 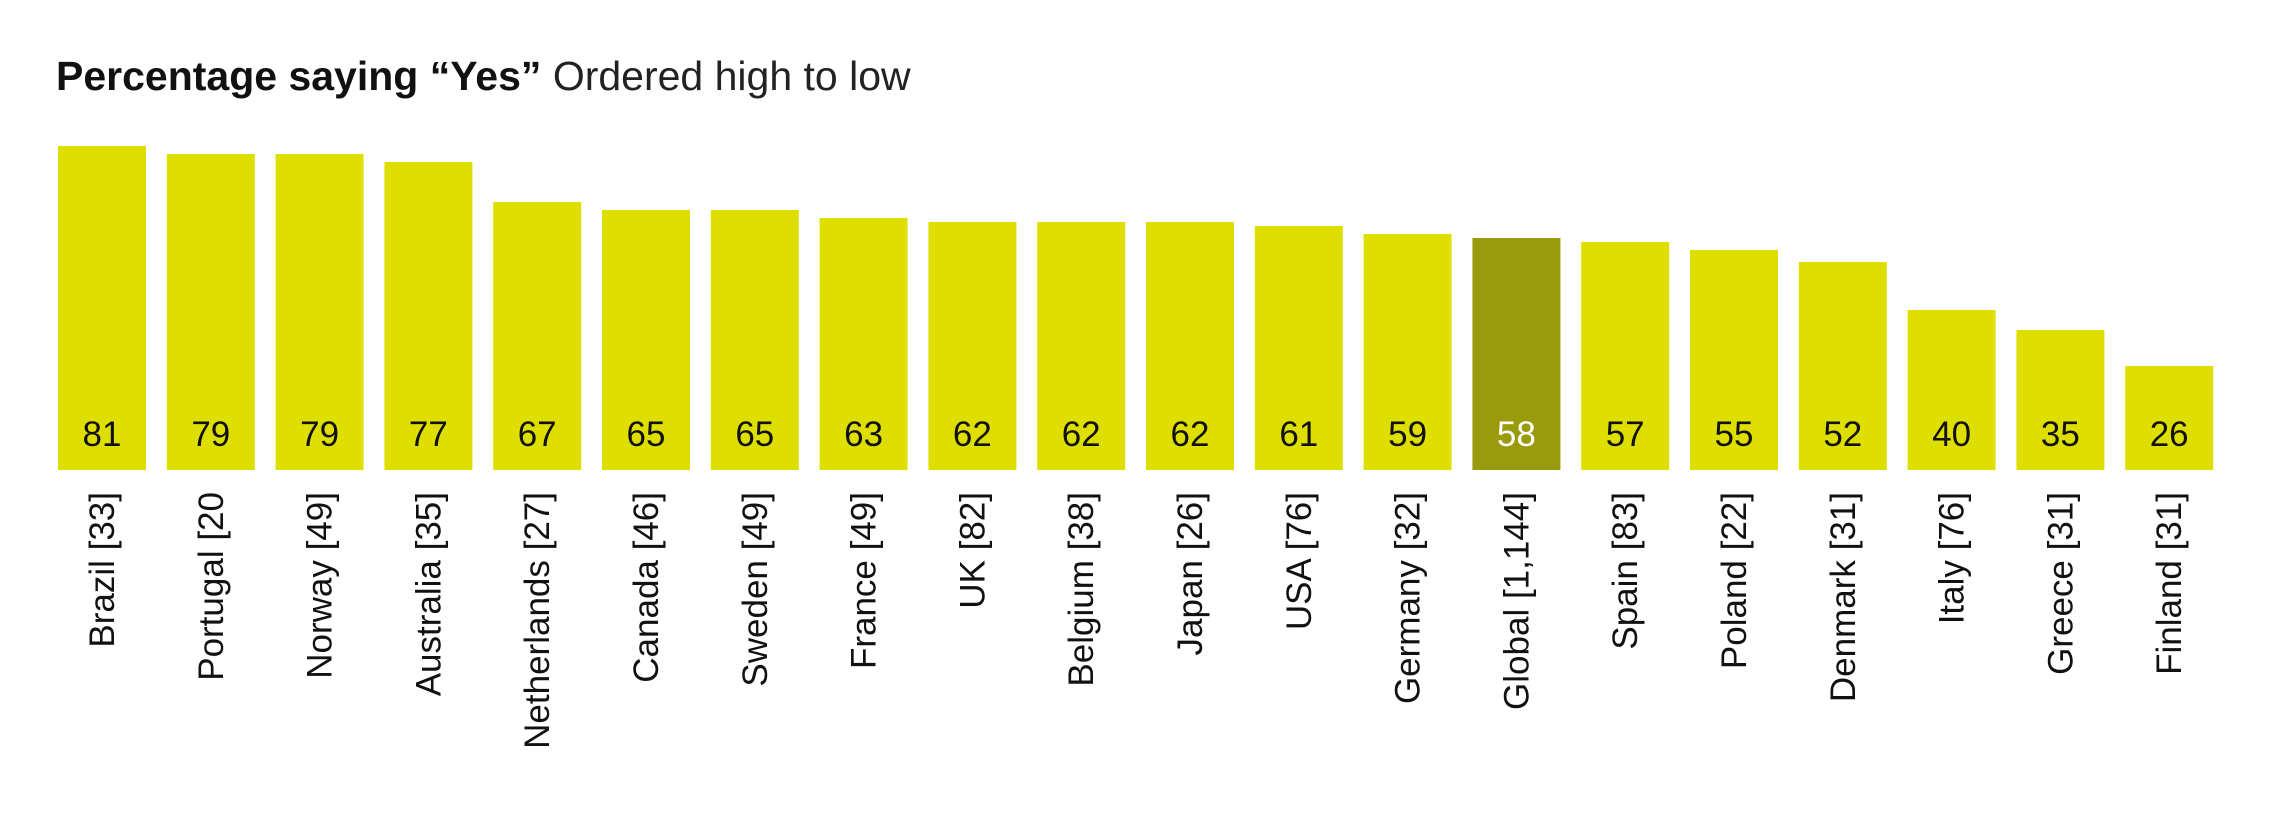 I want to click on category-label-3: Australia [35], so click(x=428, y=594).